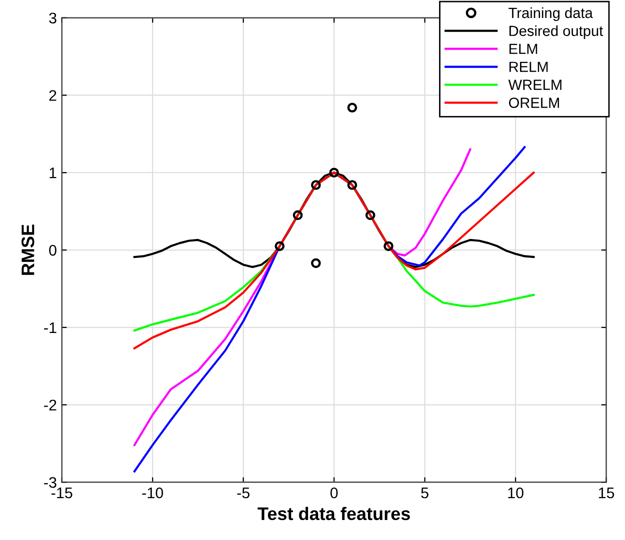 The width and height of the screenshot is (625, 540). Describe the element at coordinates (52, 18) in the screenshot. I see `y-tick-label: 3` at that location.